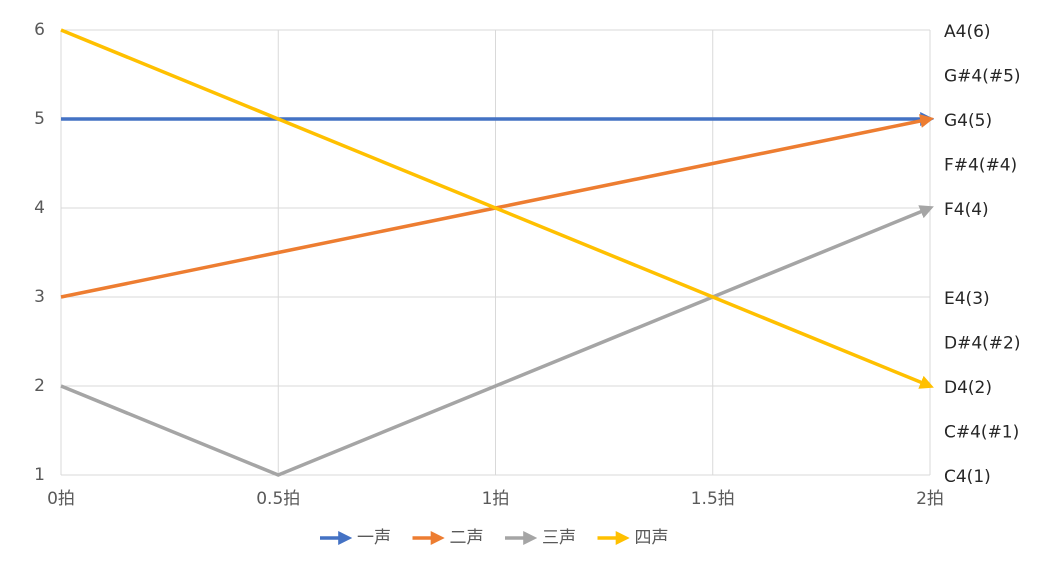 The width and height of the screenshot is (1041, 580). I want to click on legend-label: 三声, so click(559, 538).